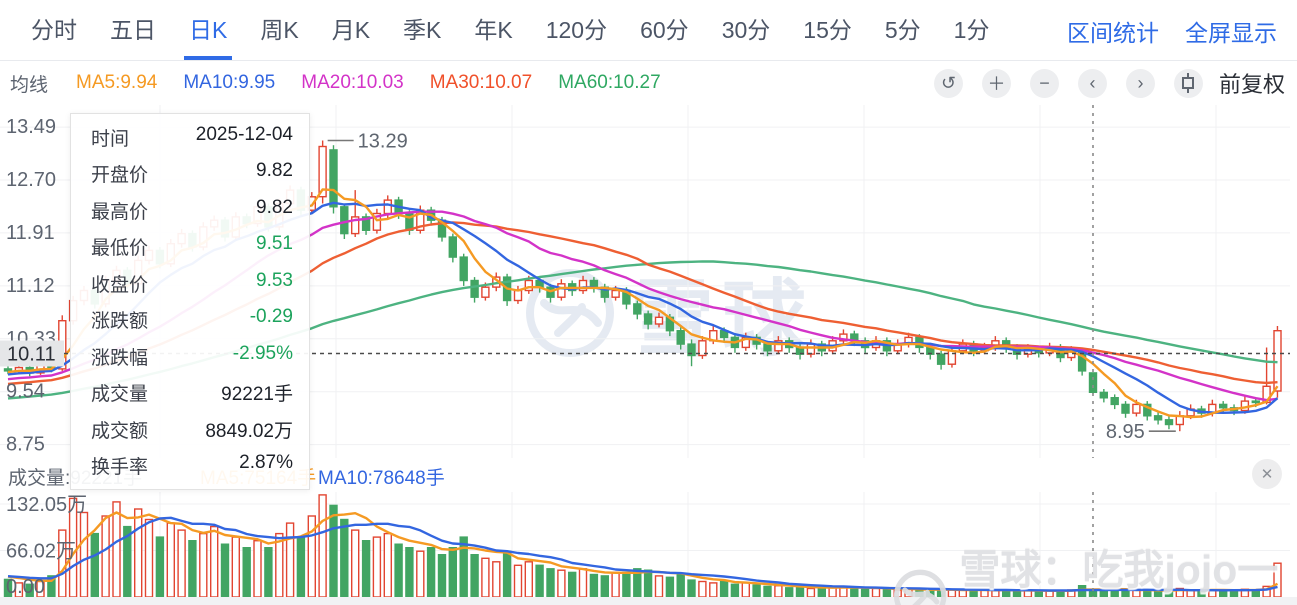 This screenshot has height=605, width=1297. What do you see at coordinates (54, 30) in the screenshot?
I see `tab-分时: 分时` at bounding box center [54, 30].